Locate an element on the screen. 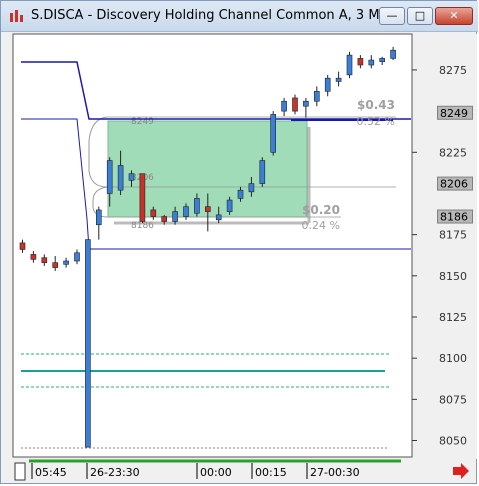 The height and width of the screenshot is (486, 479). maximize-icon: □ is located at coordinates (420, 15).